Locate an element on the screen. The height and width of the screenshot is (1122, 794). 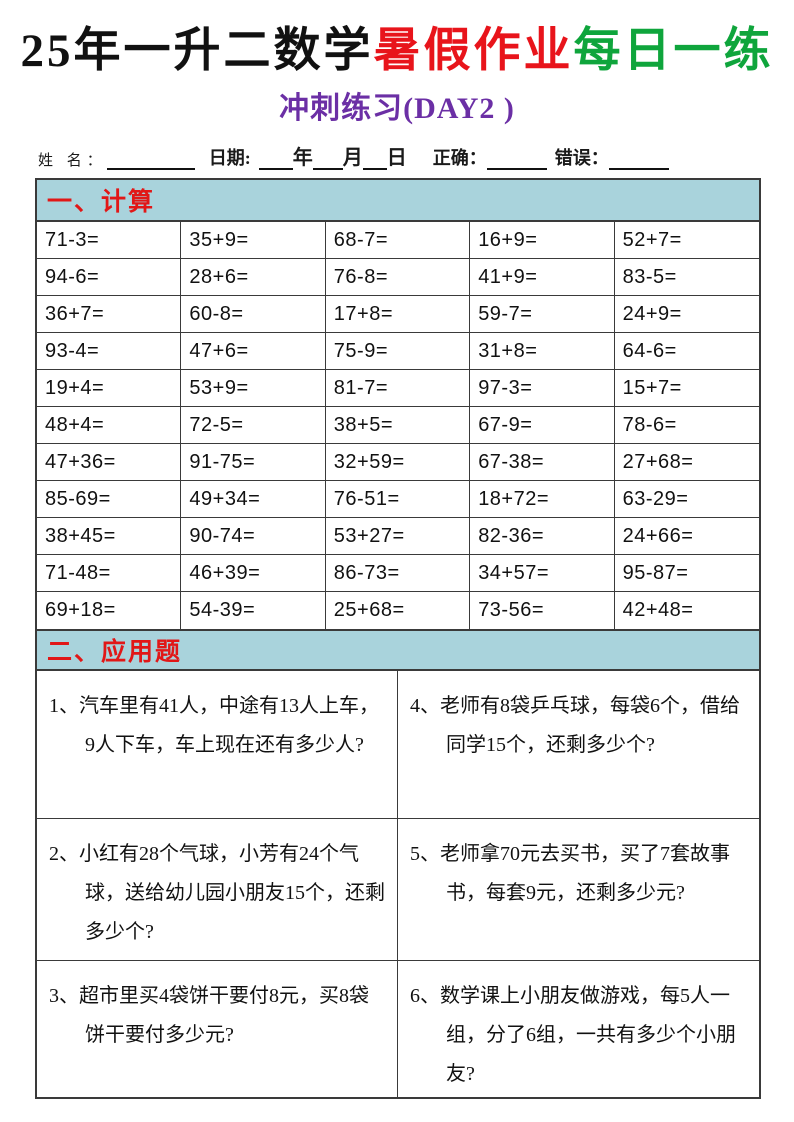
word-problem-number: 4、 is located at coordinates (425, 706).